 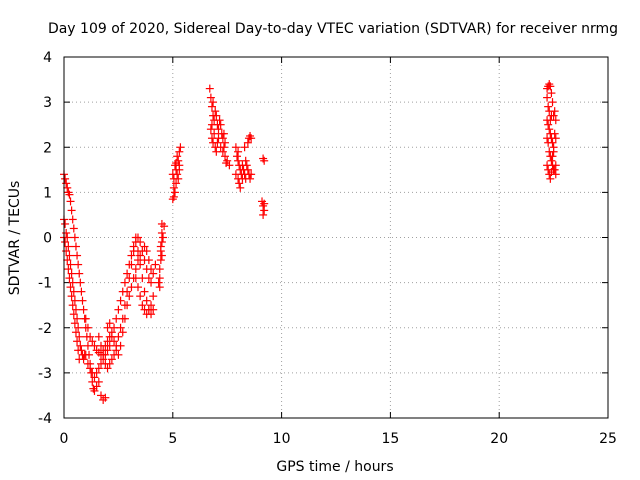 What do you see at coordinates (64, 439) in the screenshot?
I see `x-tick-label: 0` at bounding box center [64, 439].